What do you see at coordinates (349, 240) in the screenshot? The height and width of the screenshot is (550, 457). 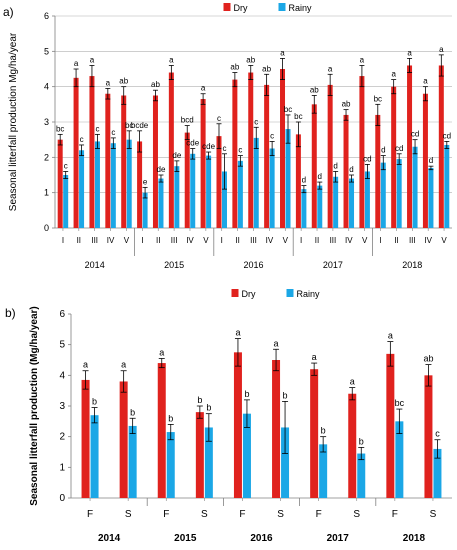 I see `category-label: IV` at bounding box center [349, 240].